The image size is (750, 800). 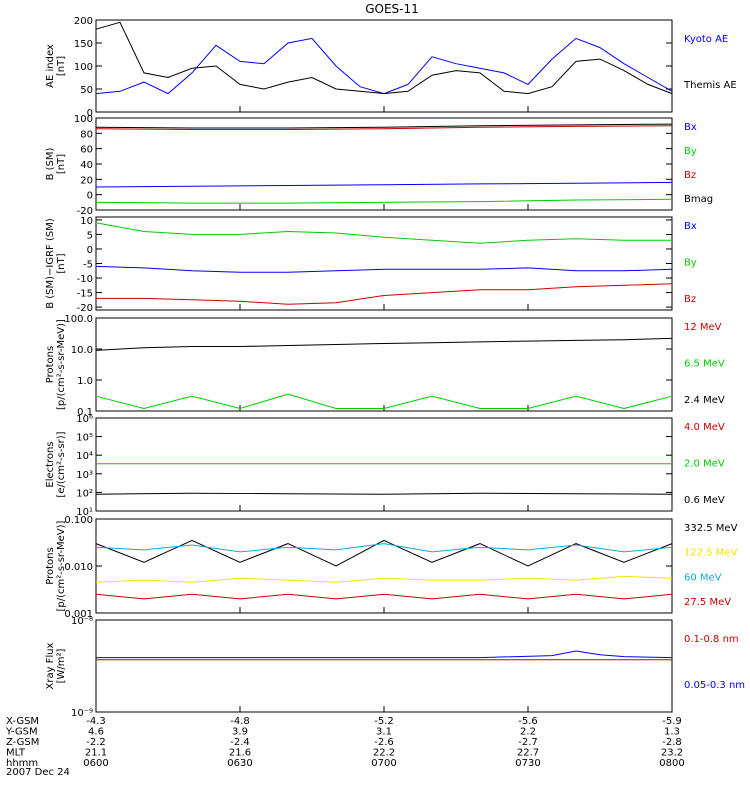 What do you see at coordinates (85, 381) in the screenshot?
I see `y-tick-label: 1.0` at bounding box center [85, 381].